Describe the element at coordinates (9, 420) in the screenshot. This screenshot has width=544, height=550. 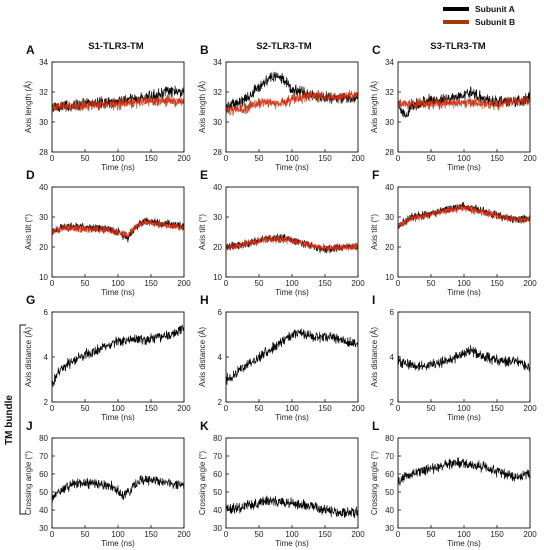
I see `tm-bundle-label: TM bundle` at that location.